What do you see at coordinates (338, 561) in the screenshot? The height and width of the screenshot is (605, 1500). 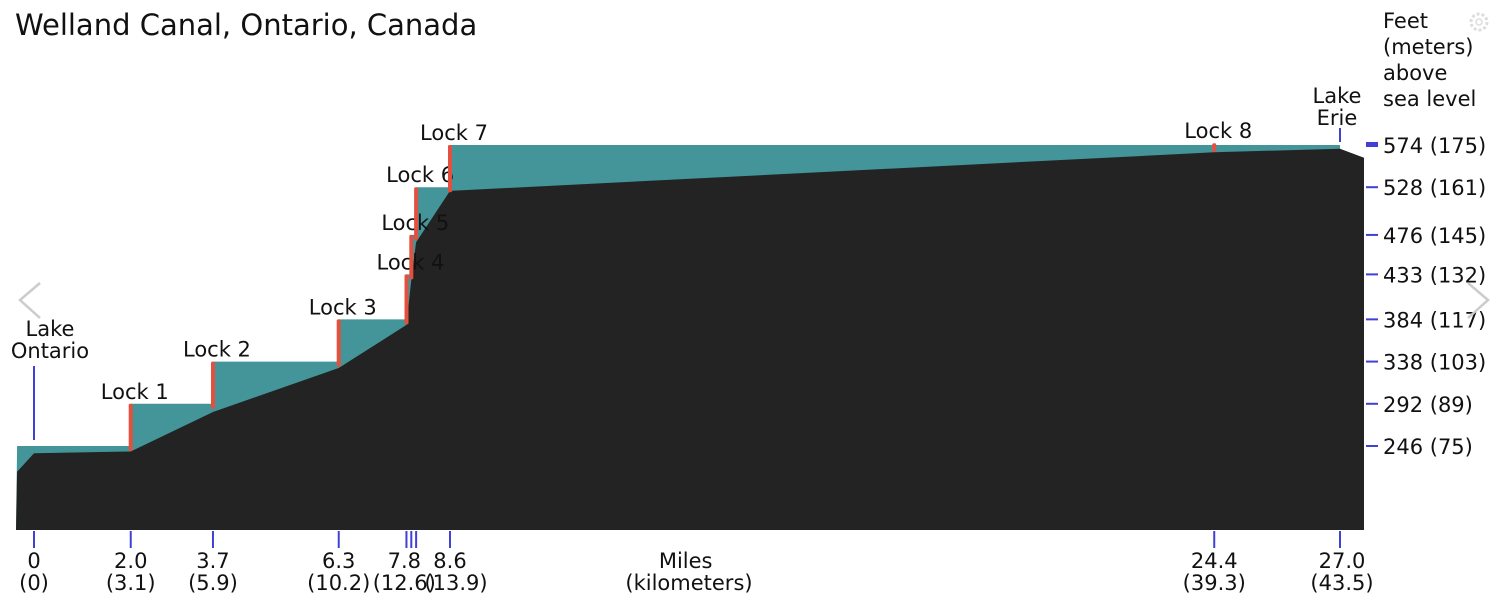 I see `x-tick-label: 6.3` at bounding box center [338, 561].